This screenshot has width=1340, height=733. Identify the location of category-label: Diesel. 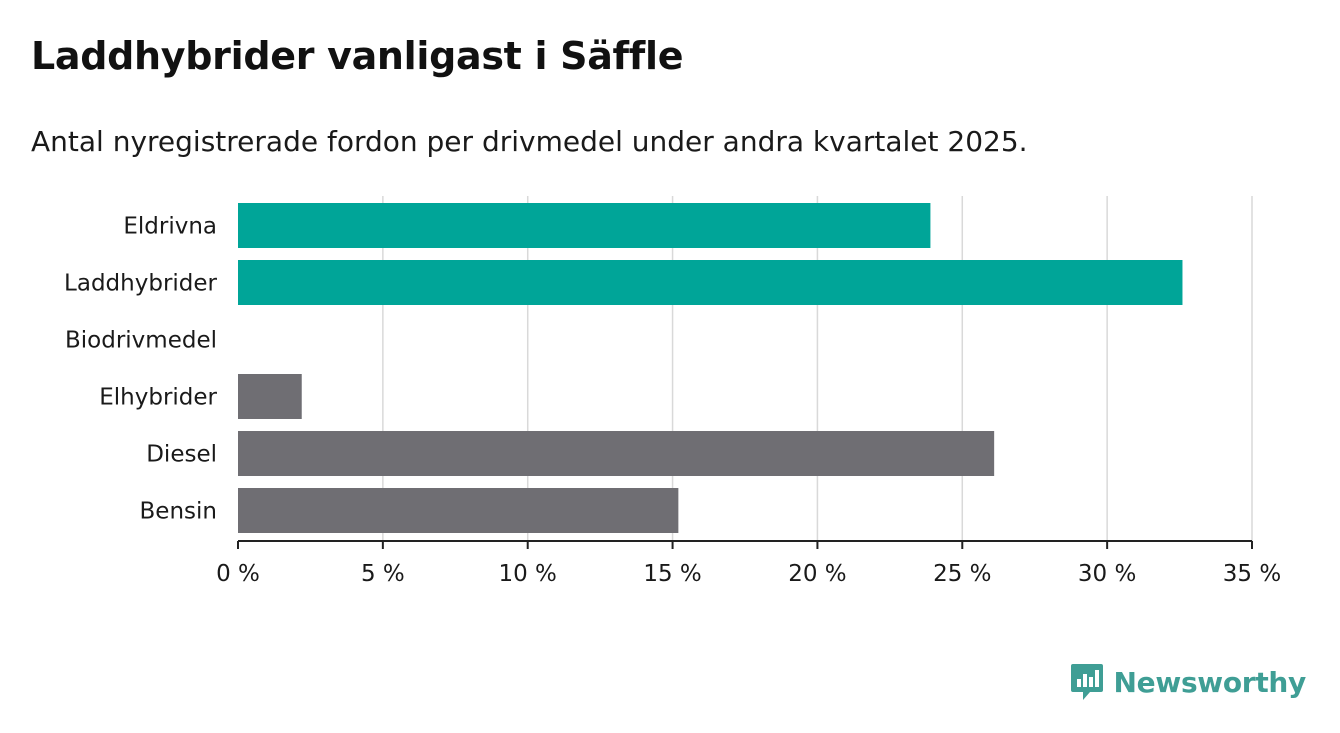
(181, 455).